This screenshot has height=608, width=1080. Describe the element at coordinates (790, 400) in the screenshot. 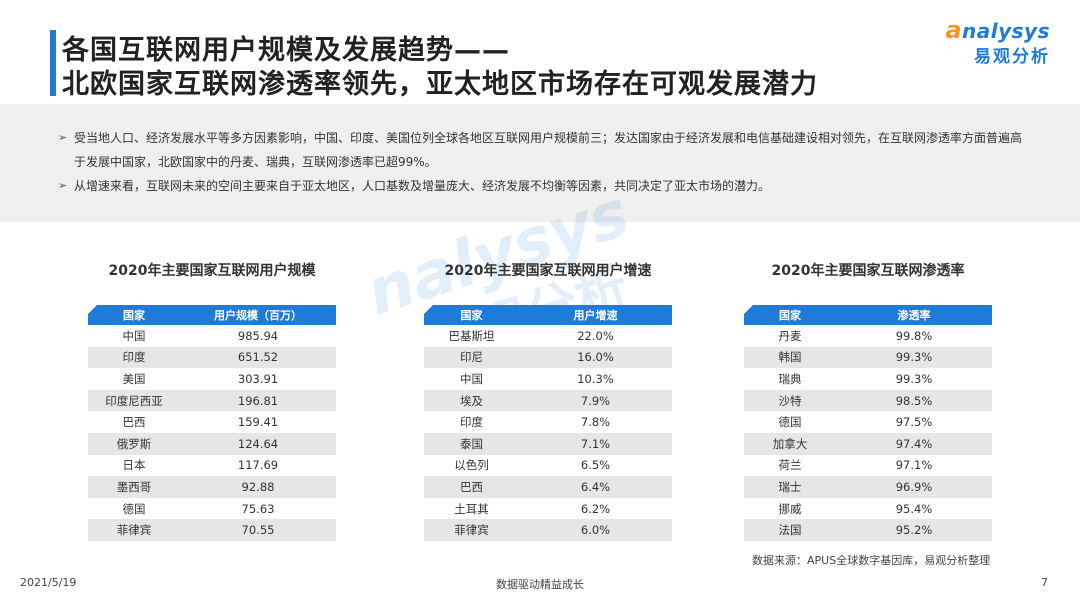

I see `country-cell: 沙特` at that location.